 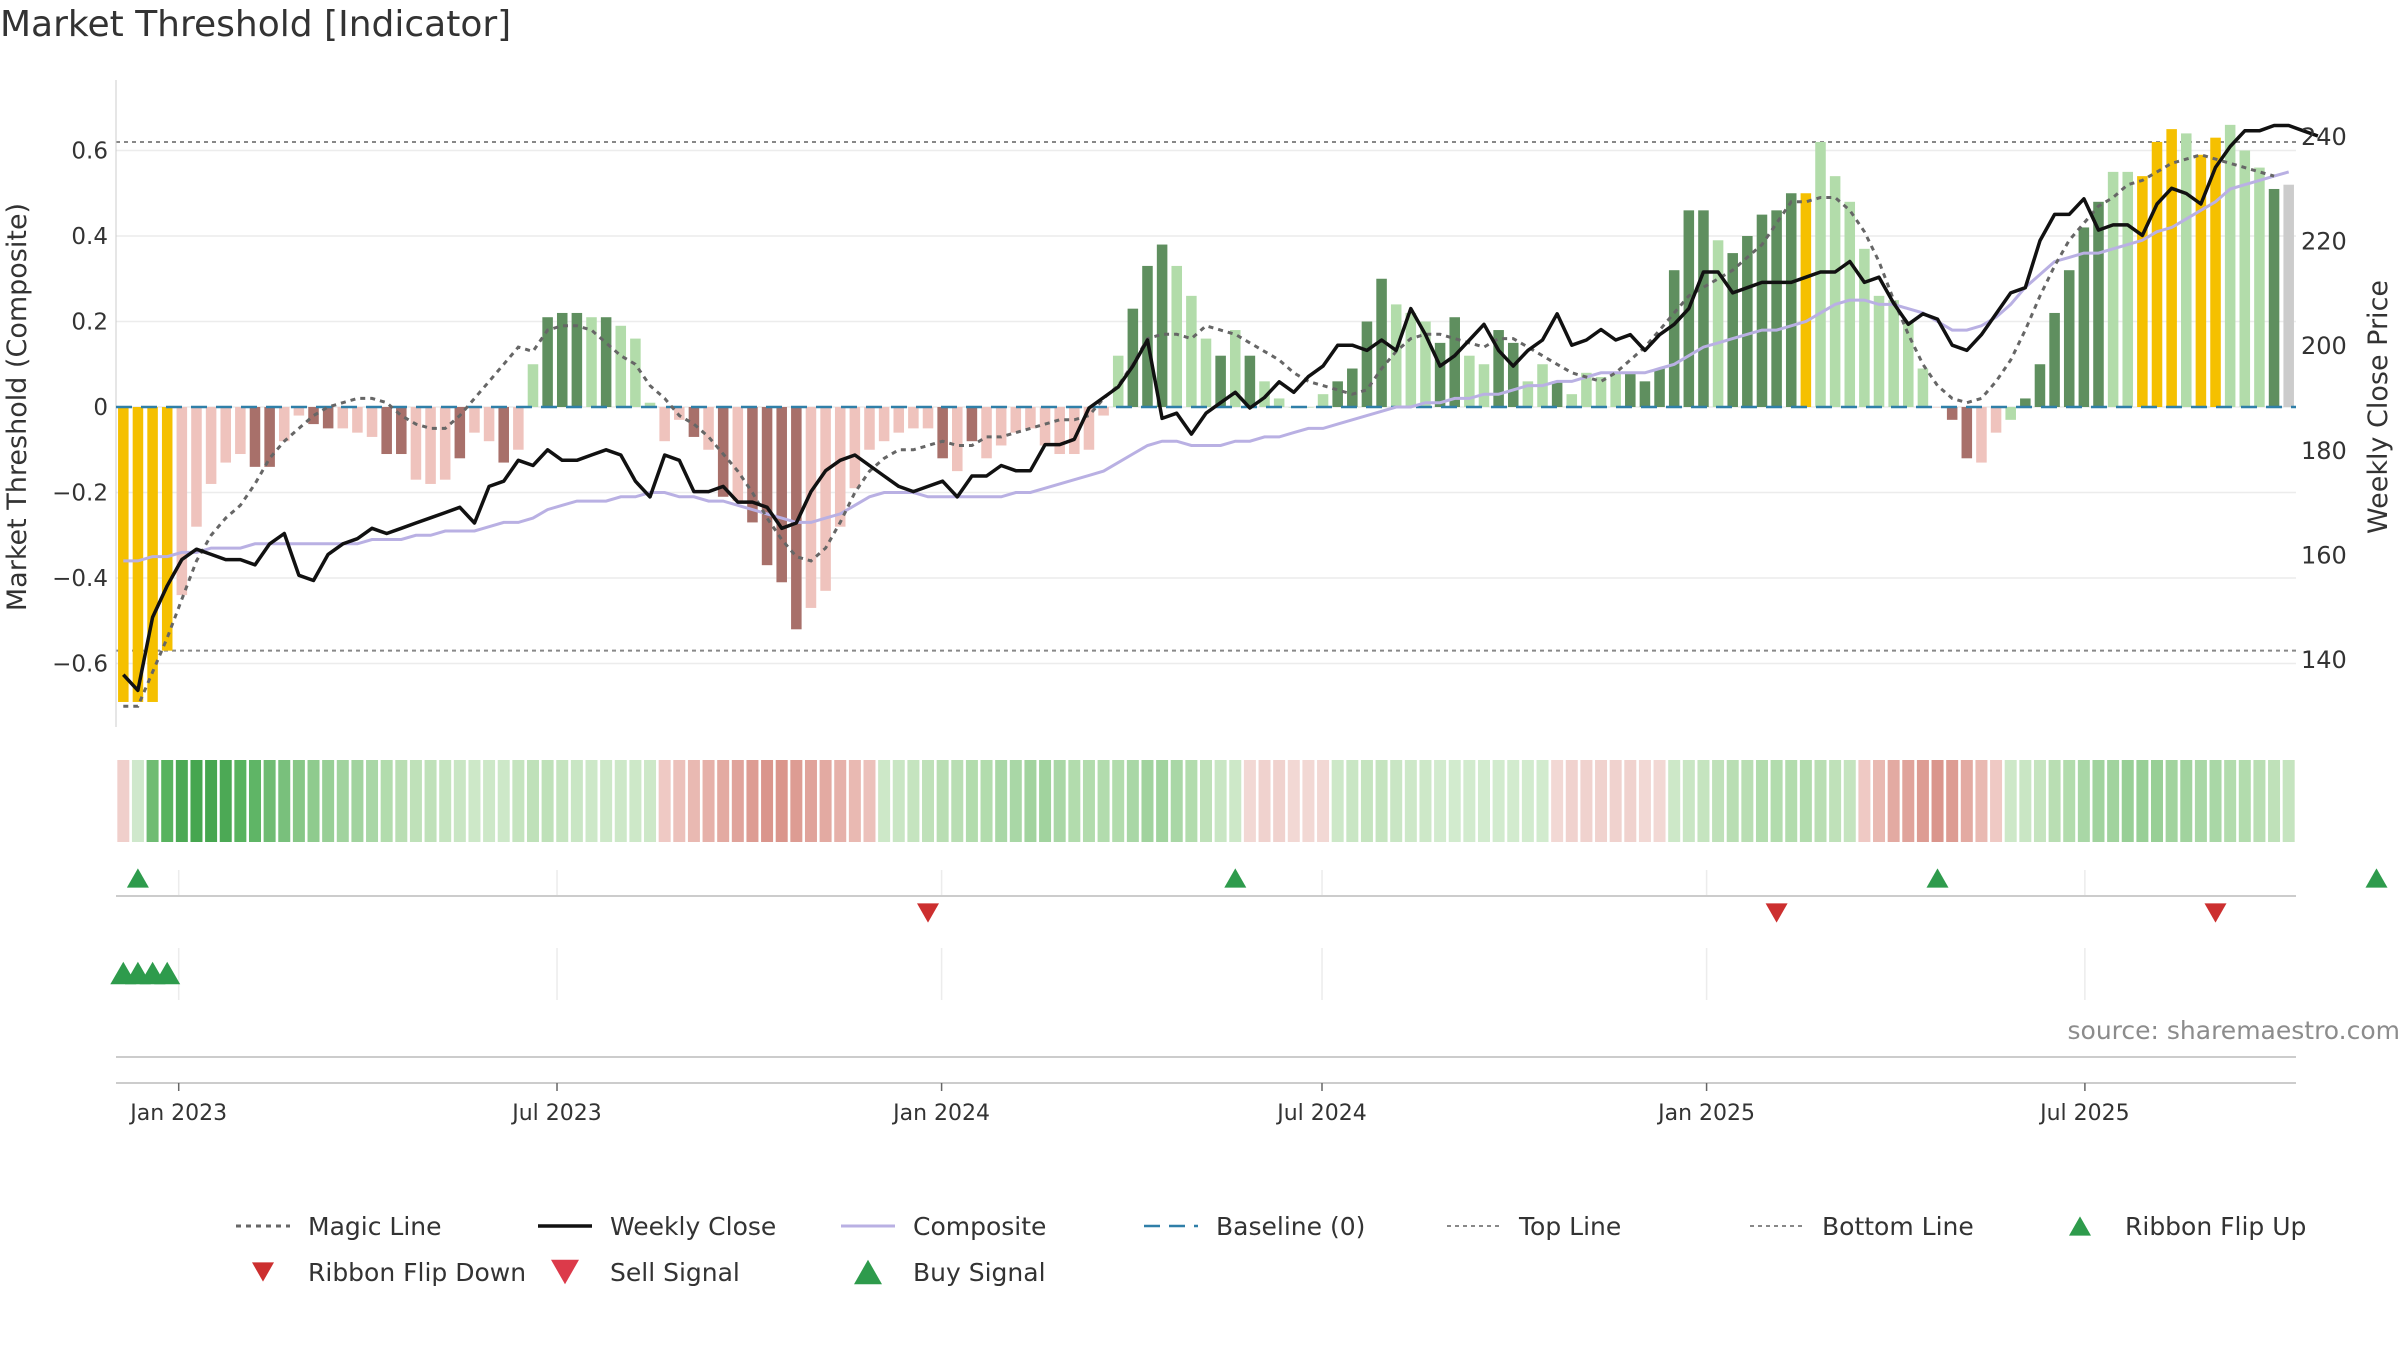 I want to click on top-legend-symbol, so click(x=1474, y=1226).